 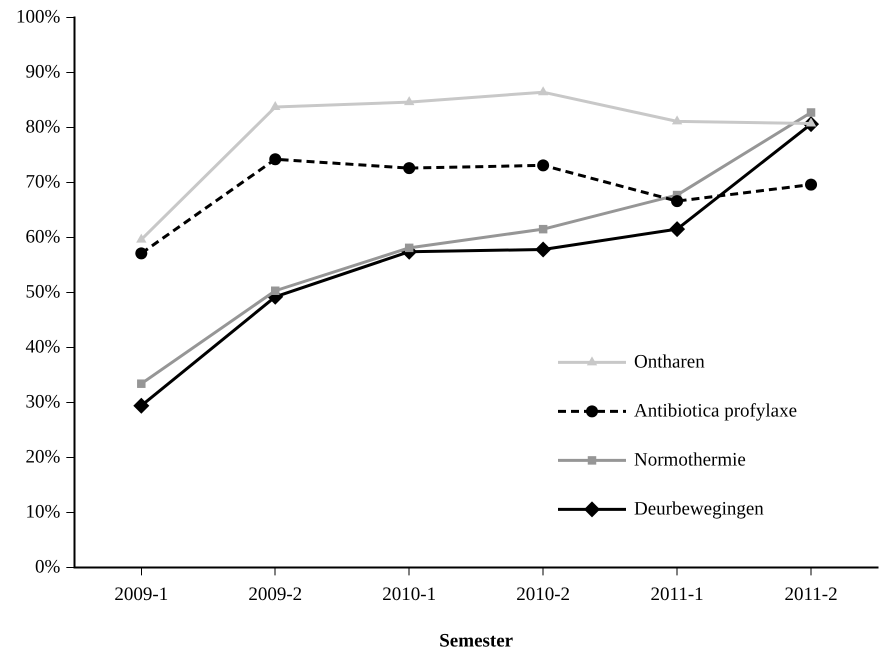 What do you see at coordinates (47, 567) in the screenshot?
I see `y-tick-label: 0%` at bounding box center [47, 567].